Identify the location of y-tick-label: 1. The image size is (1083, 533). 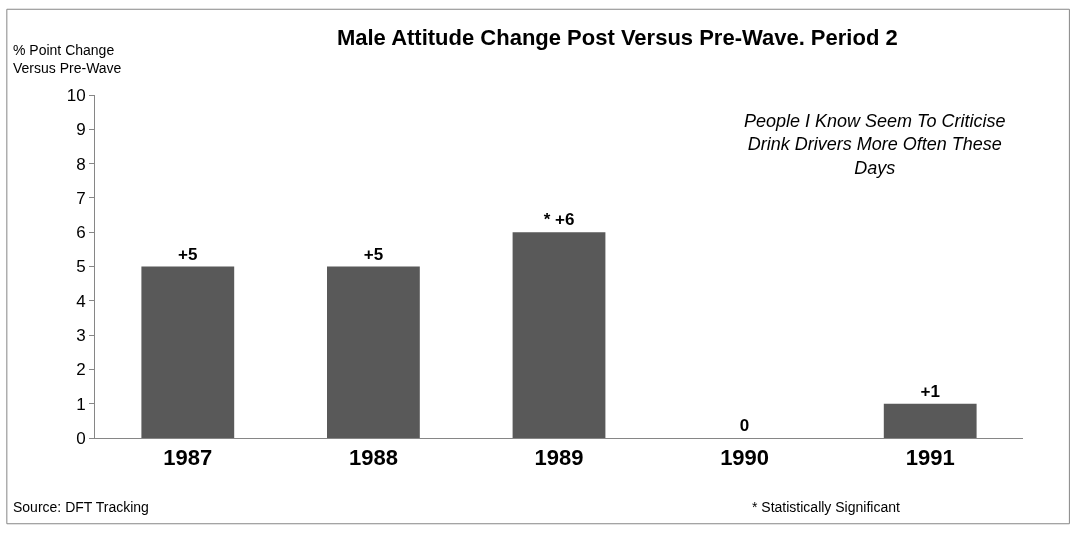
(81, 404).